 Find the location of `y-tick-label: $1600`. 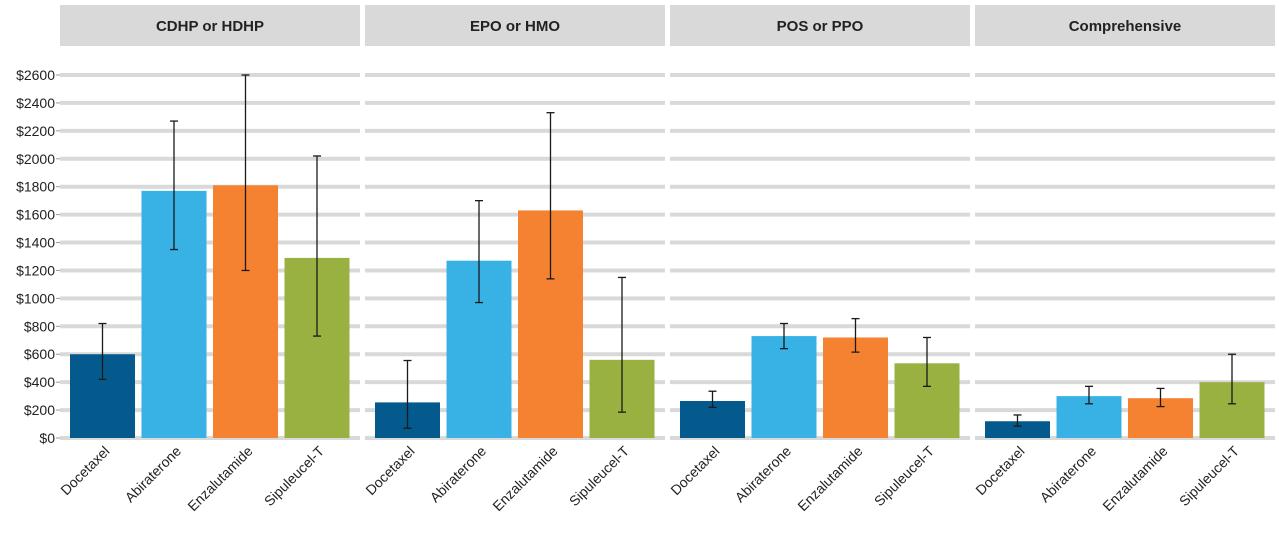

y-tick-label: $1600 is located at coordinates (35, 215).